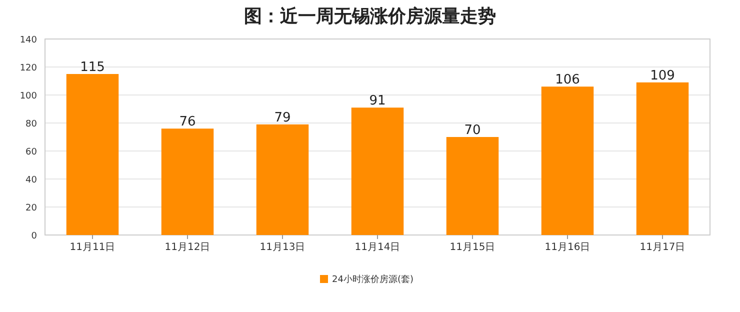 The width and height of the screenshot is (740, 312). I want to click on x-tick-label: 11月12日, so click(187, 247).